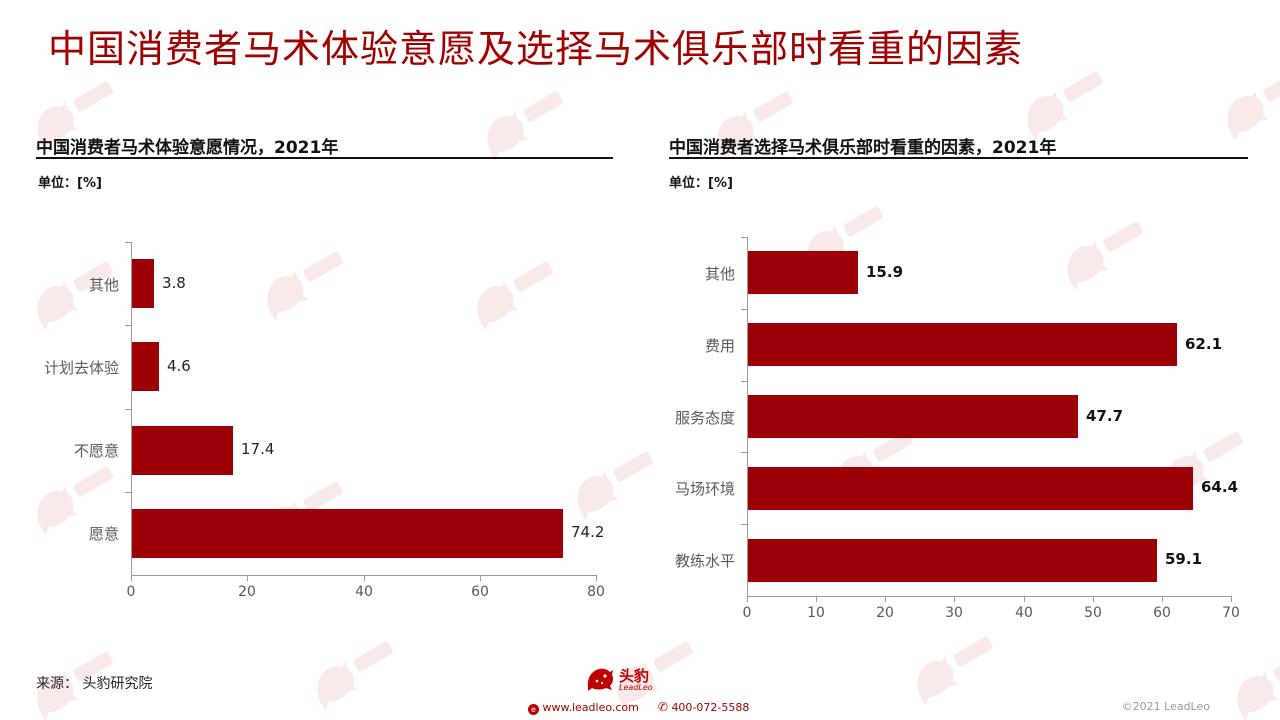  I want to click on leopard-logo-icon, so click(600, 679).